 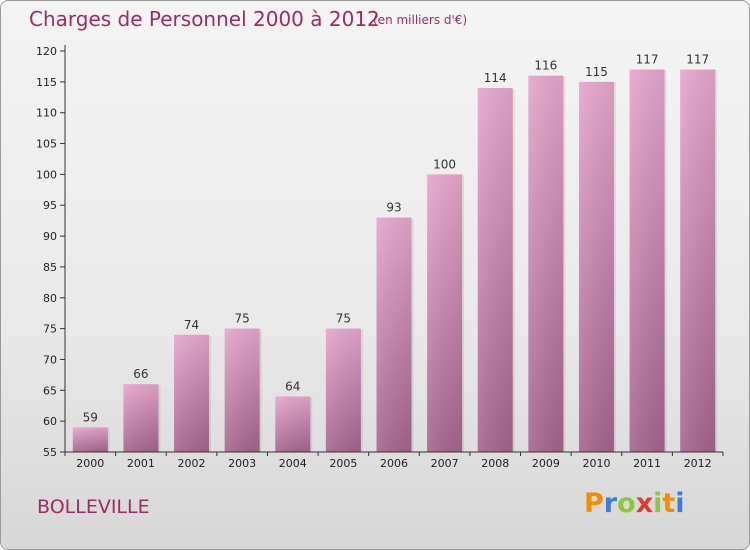 I want to click on y-tick-label: 85, so click(x=50, y=267).